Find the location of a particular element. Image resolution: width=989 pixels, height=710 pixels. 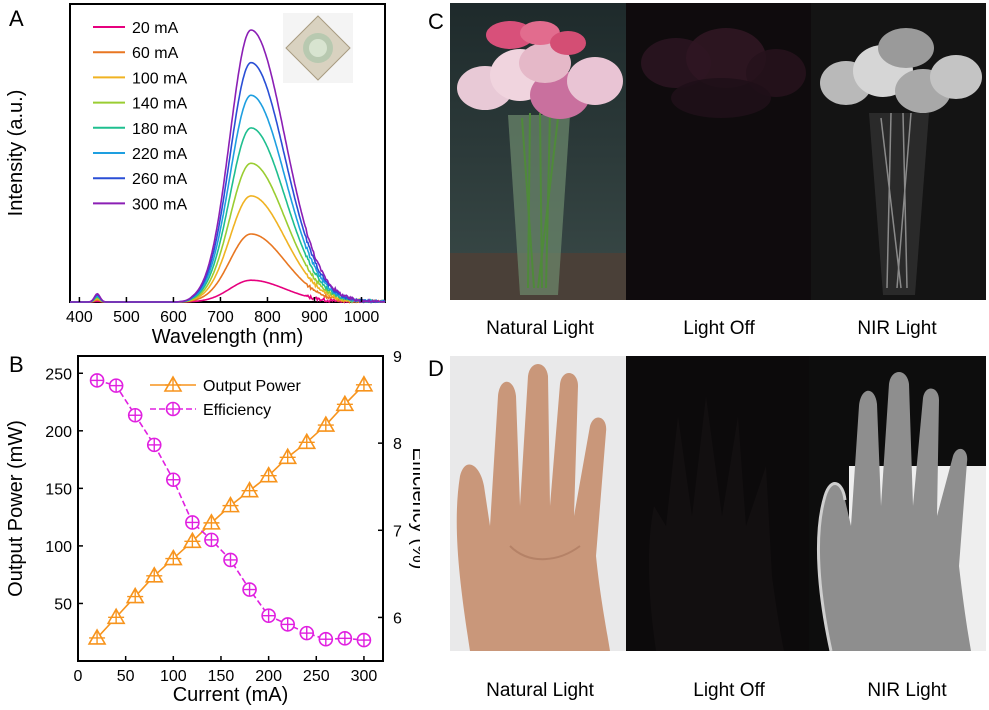

y2-tick-label: 9 is located at coordinates (397, 358).